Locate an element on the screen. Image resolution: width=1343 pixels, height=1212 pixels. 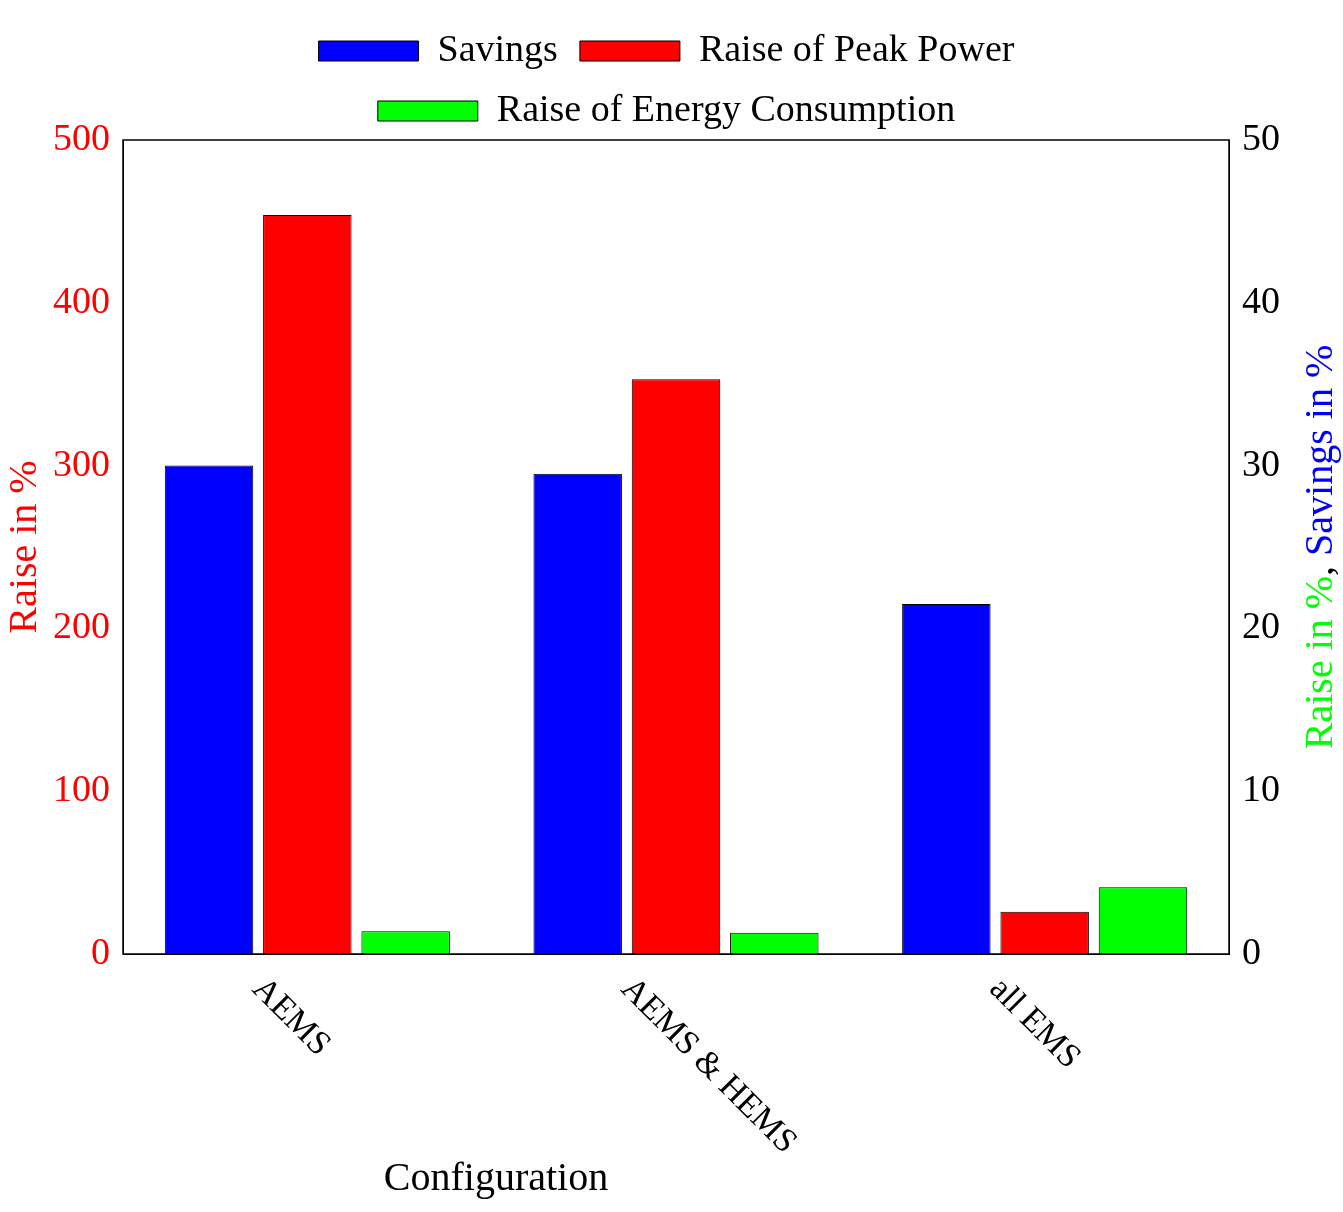
x-axis-title: Configuration is located at coordinates (496, 1176).